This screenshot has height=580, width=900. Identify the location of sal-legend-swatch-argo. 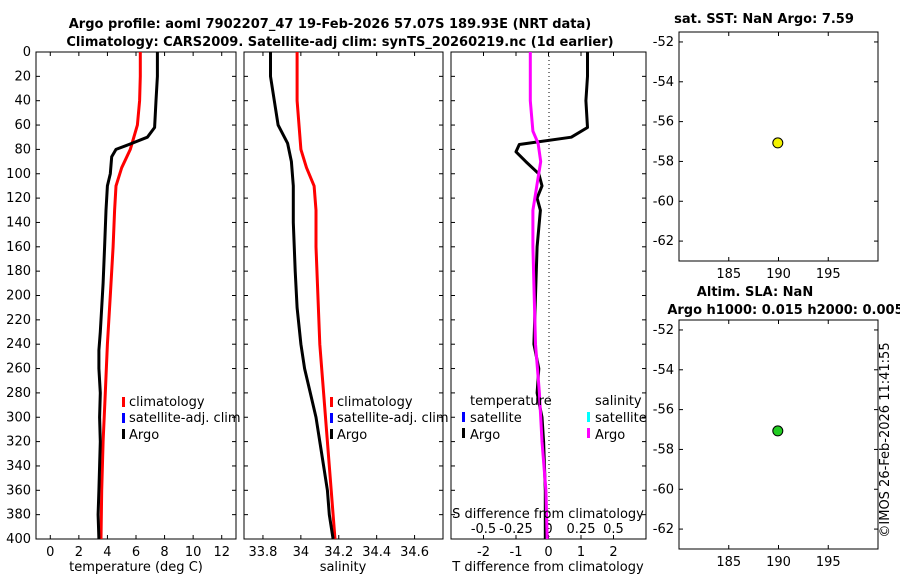
(331, 434).